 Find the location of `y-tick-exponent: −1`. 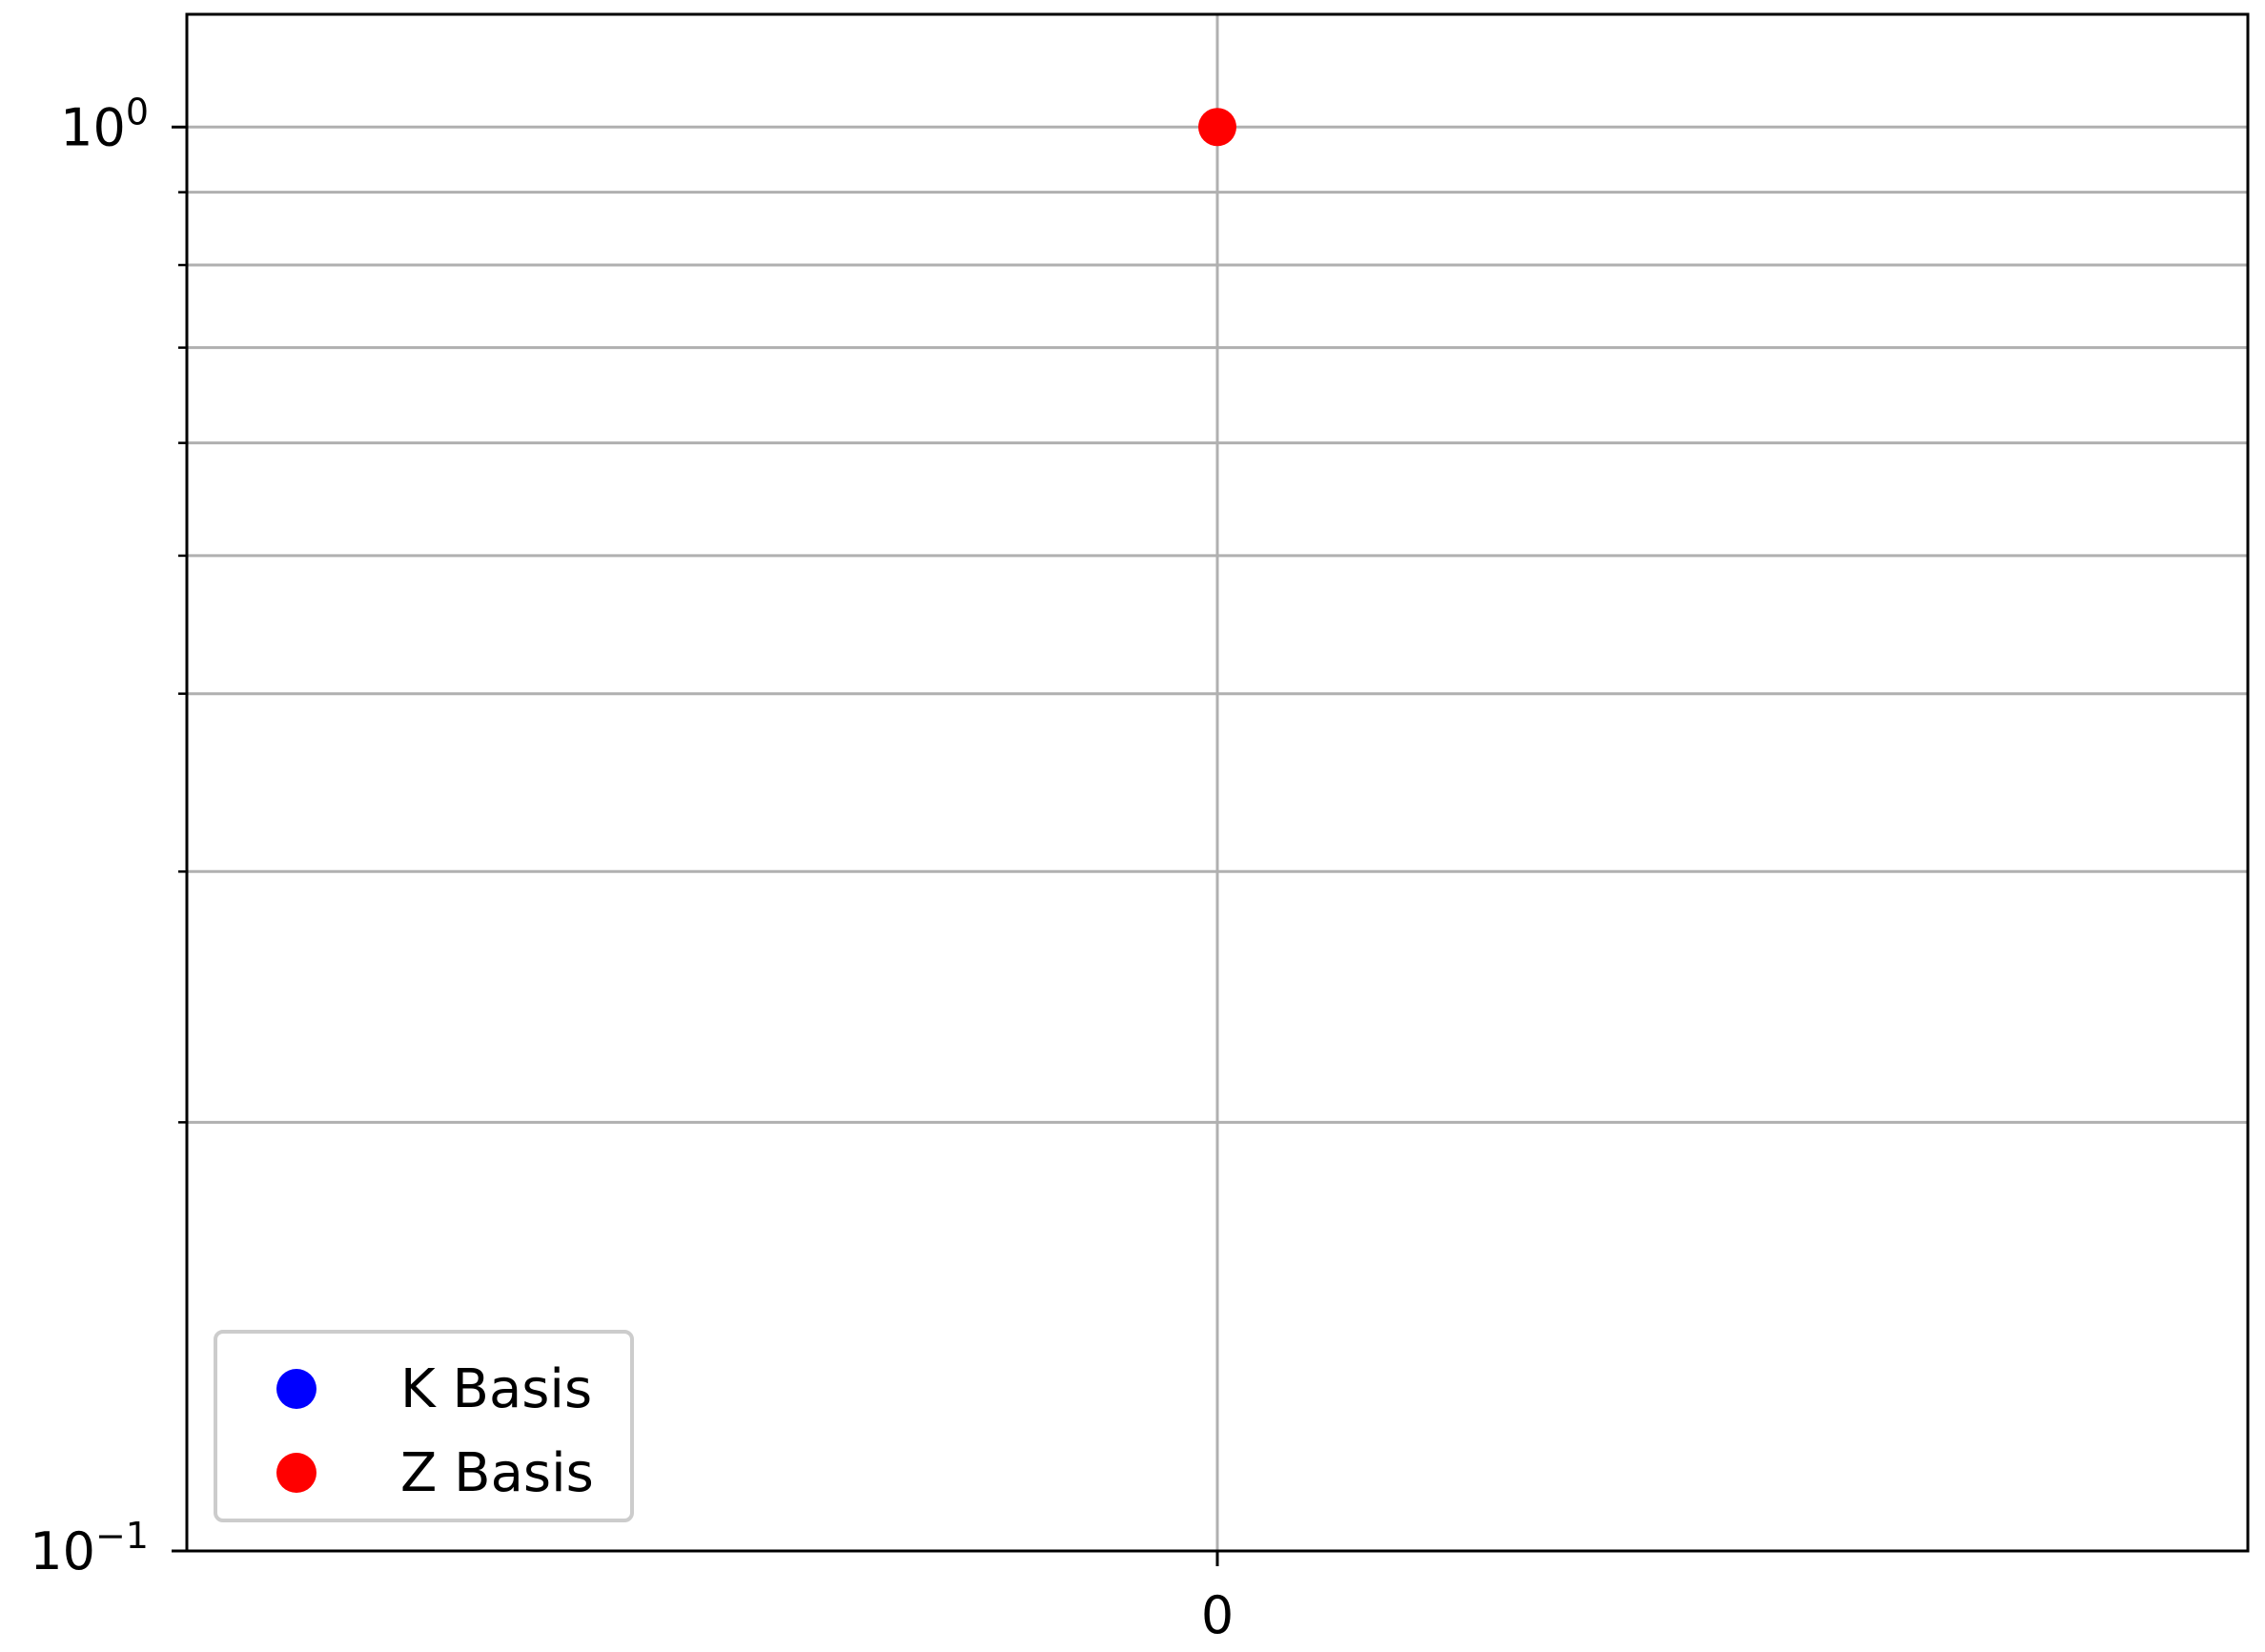

y-tick-exponent: −1 is located at coordinates (122, 1536).